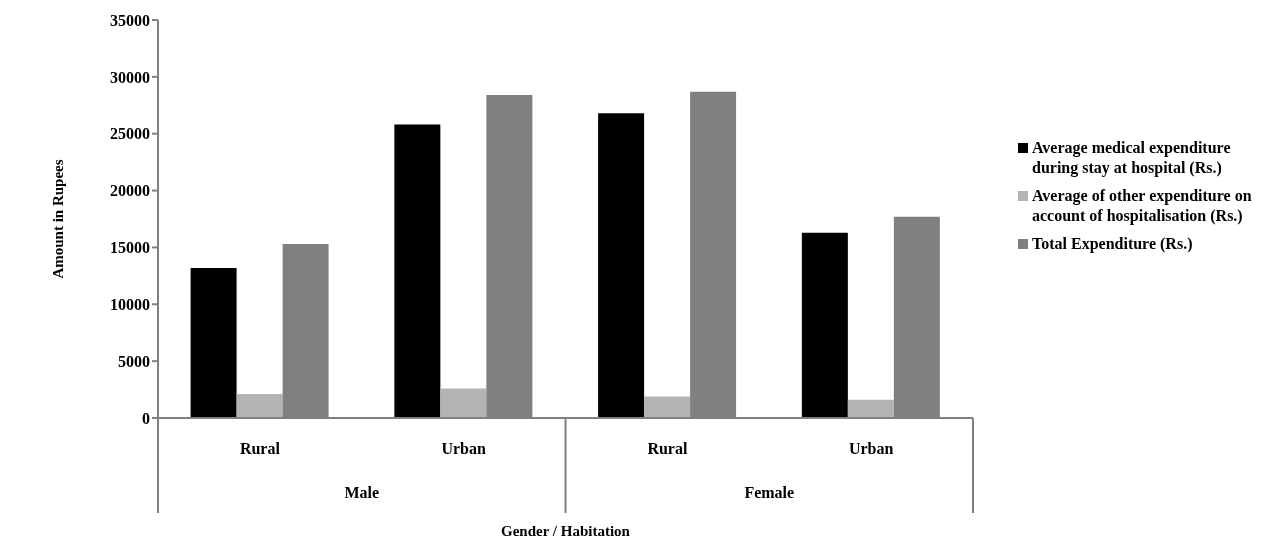  What do you see at coordinates (134, 361) in the screenshot?
I see `y-tick-label: 5000` at bounding box center [134, 361].